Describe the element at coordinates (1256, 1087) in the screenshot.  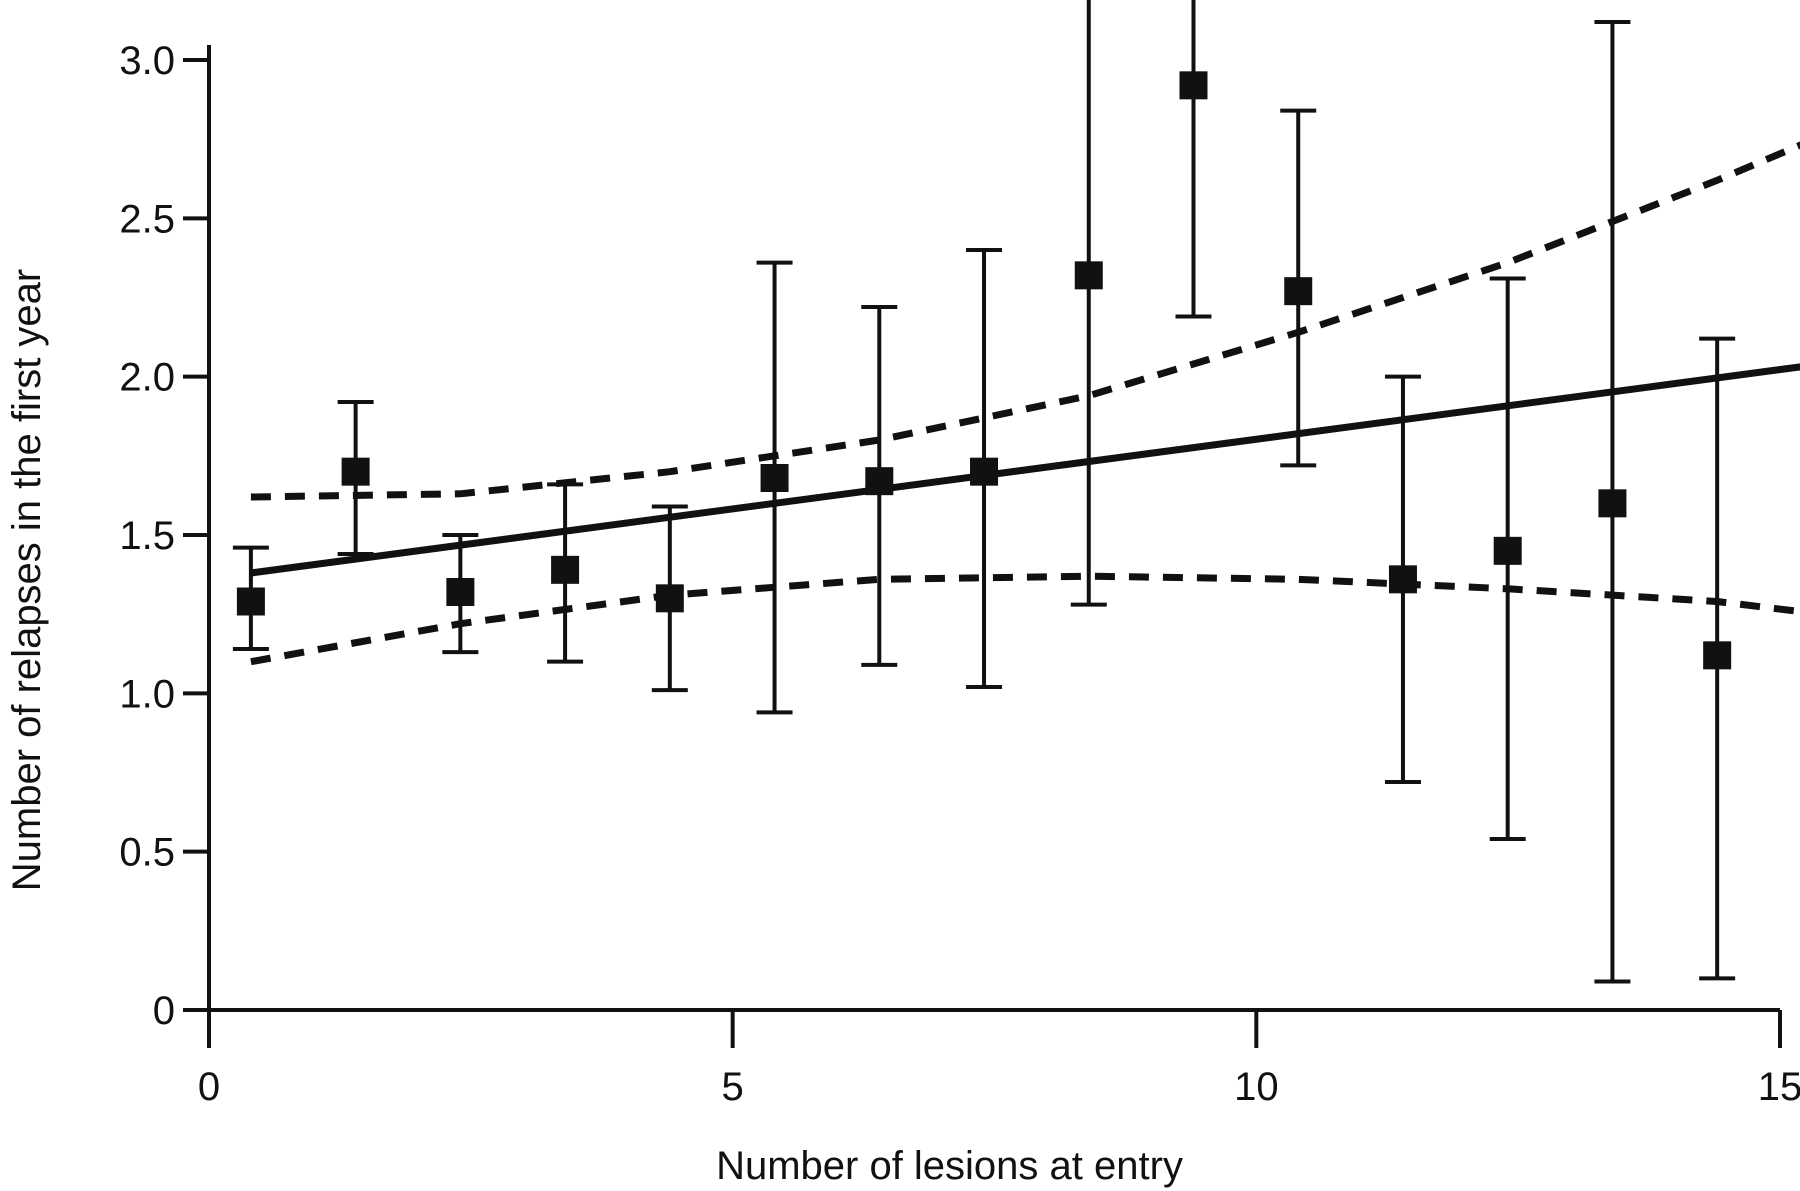
I see `x-tick-label: 10` at that location.